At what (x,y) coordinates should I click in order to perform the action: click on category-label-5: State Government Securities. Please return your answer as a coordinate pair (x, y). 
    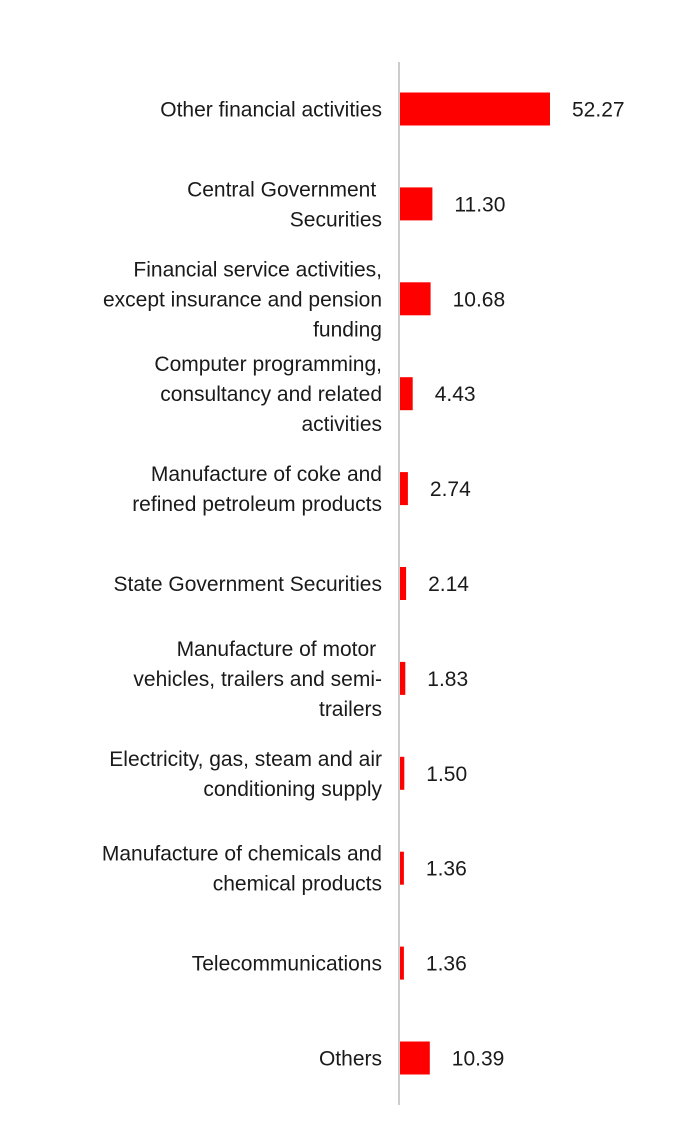
    Looking at the image, I should click on (248, 584).